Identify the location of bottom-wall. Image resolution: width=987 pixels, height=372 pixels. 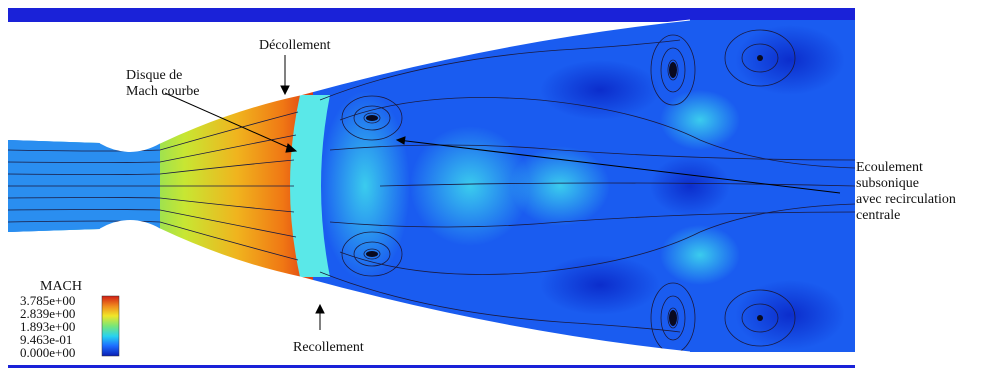
(431, 366).